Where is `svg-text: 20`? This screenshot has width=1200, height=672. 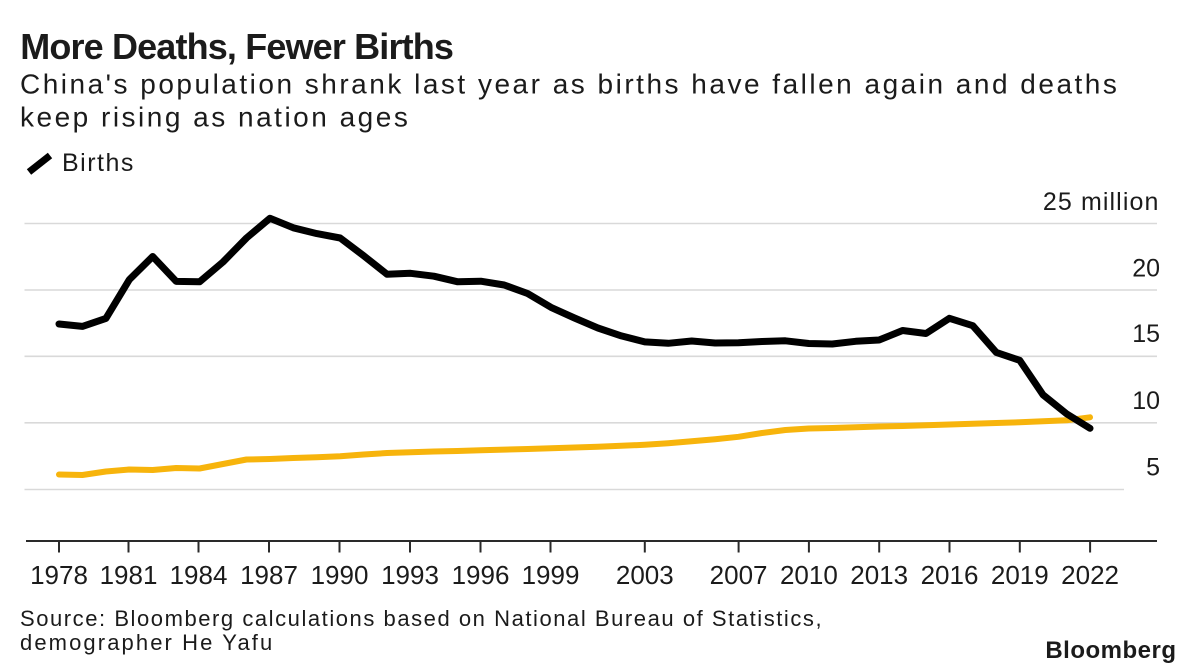
svg-text: 20 is located at coordinates (1146, 268).